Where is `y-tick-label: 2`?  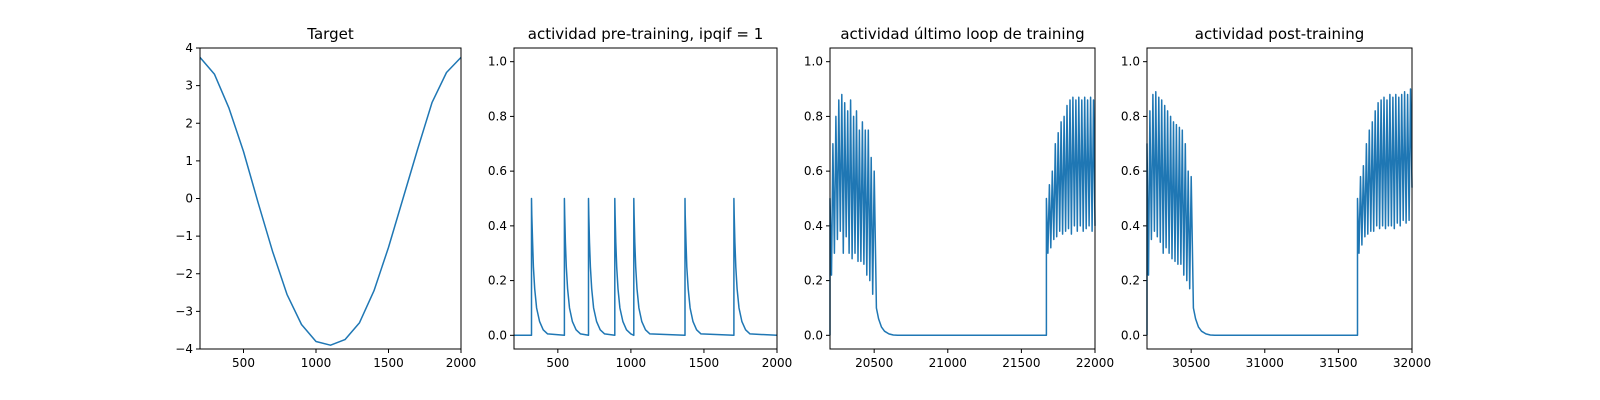 y-tick-label: 2 is located at coordinates (189, 123).